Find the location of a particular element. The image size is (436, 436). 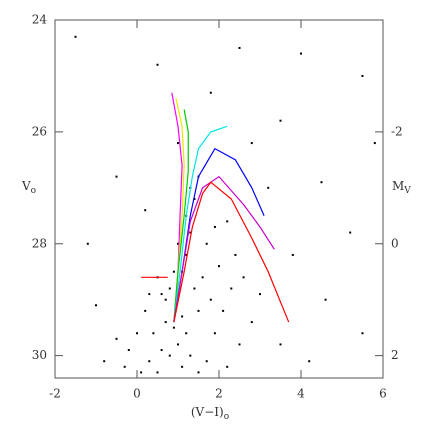

y2-label-main: M is located at coordinates (398, 186).